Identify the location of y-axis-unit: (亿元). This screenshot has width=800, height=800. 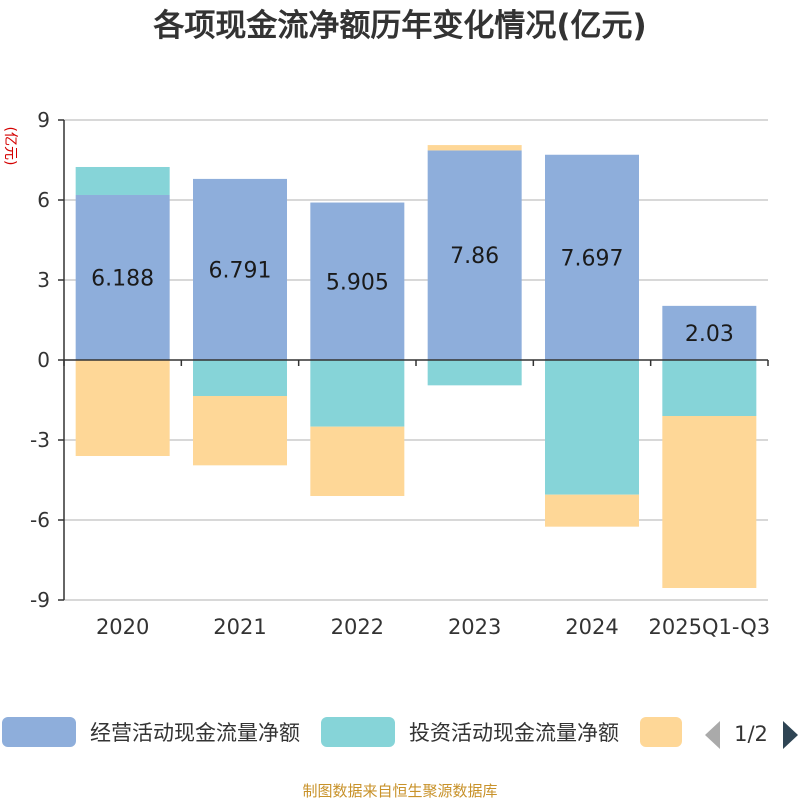
(10, 146).